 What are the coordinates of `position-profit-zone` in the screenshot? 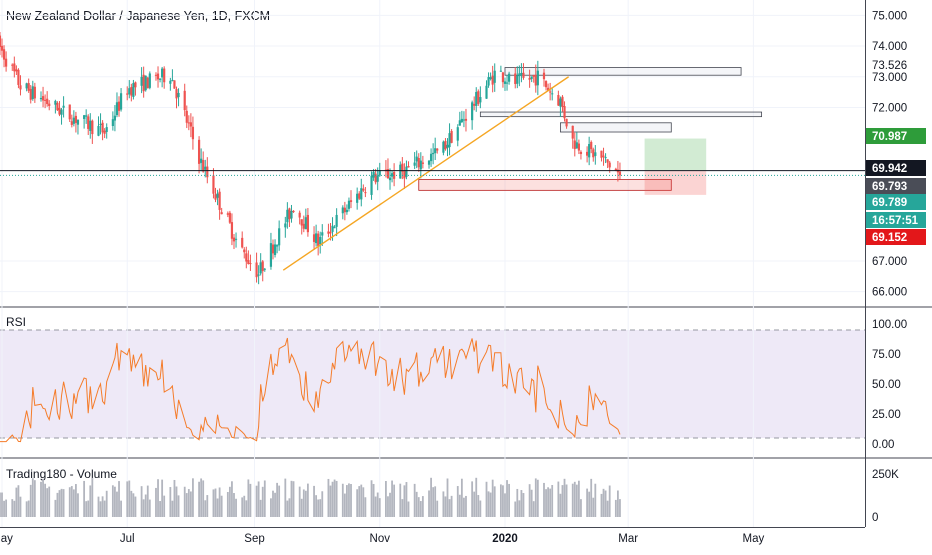 It's located at (675, 154).